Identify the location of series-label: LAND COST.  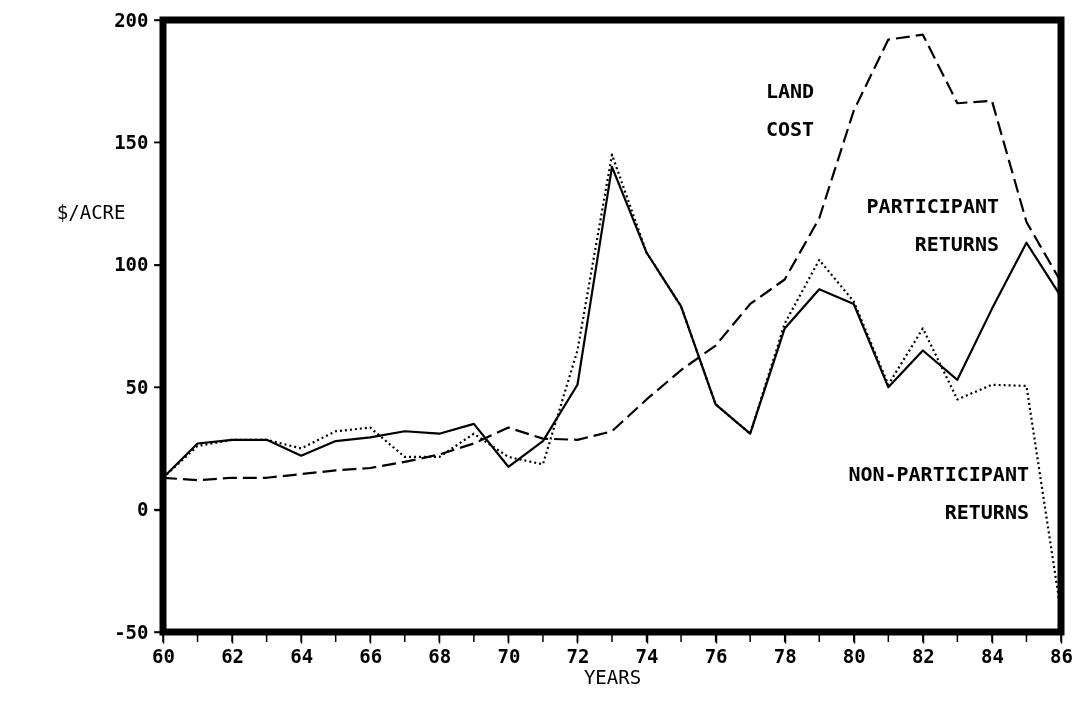
(790, 110).